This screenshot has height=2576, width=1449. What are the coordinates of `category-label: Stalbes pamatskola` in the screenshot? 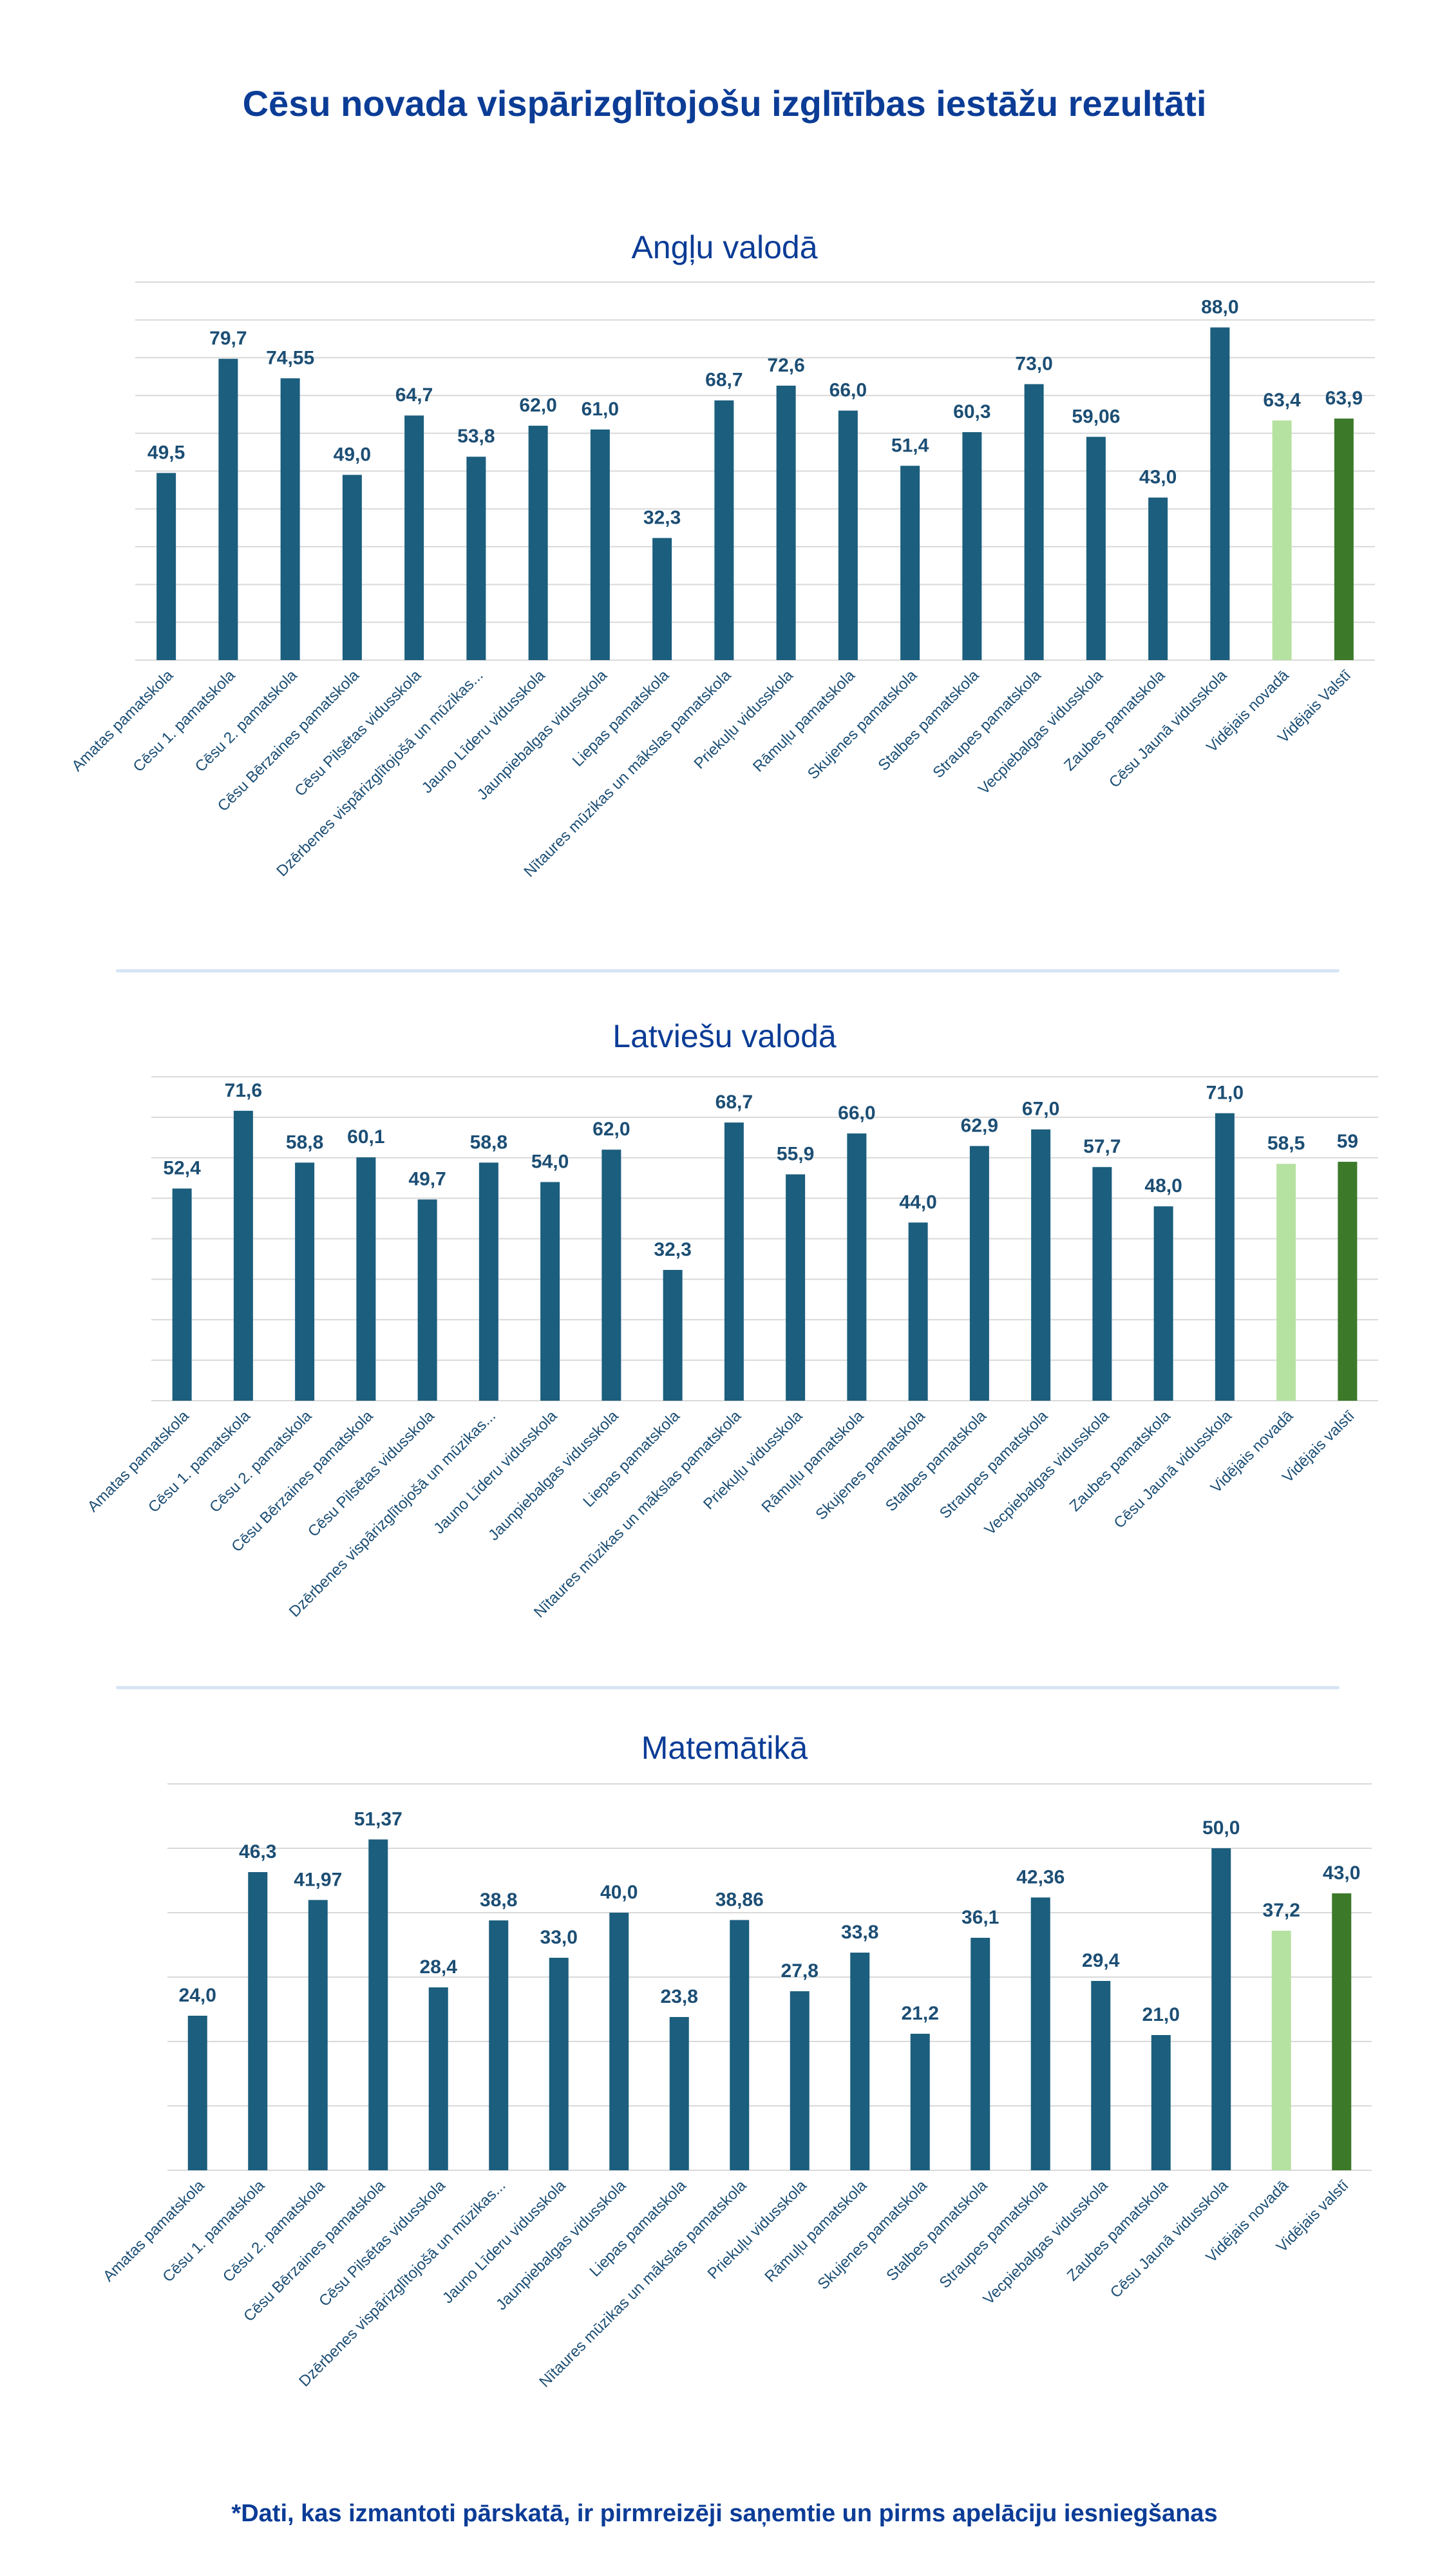 It's located at (937, 2231).